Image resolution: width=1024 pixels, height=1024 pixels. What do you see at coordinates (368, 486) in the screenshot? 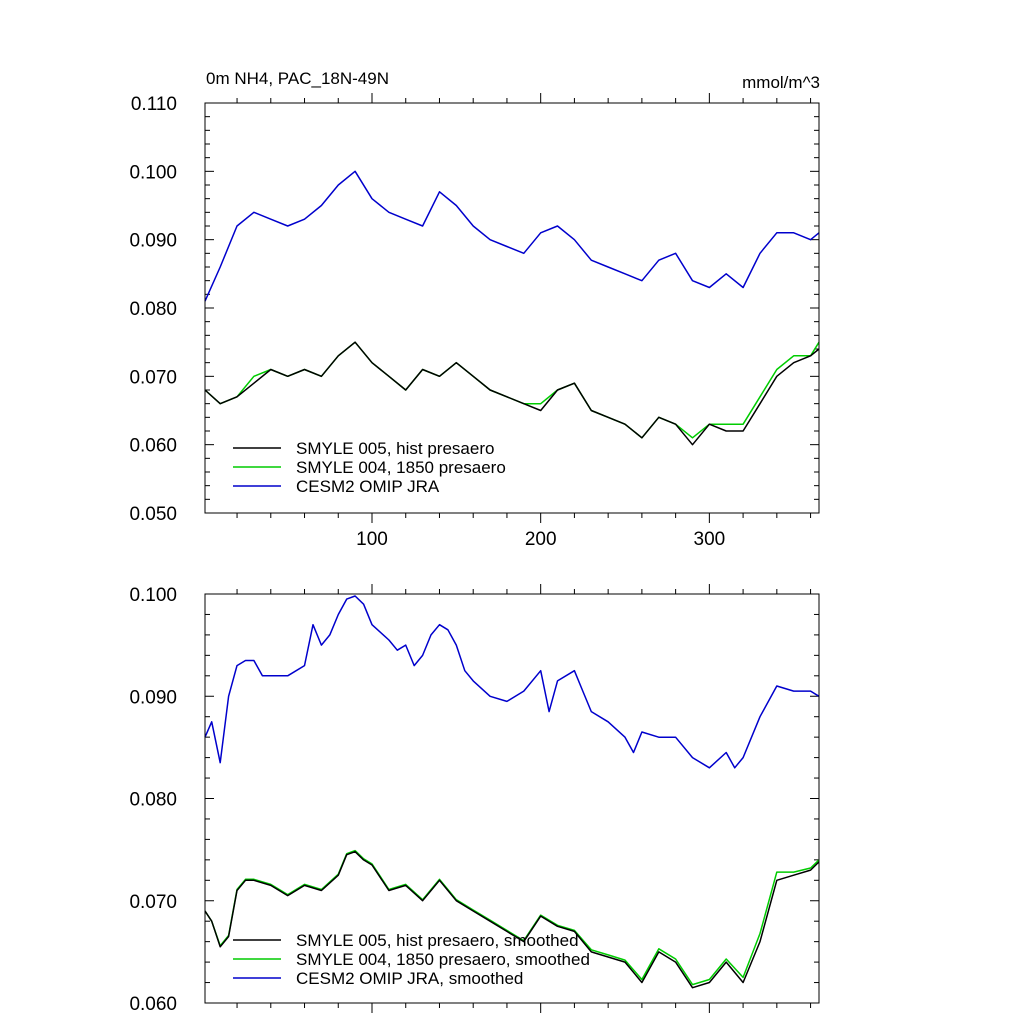
I see `legend-label: CESM2 OMIP JRA` at bounding box center [368, 486].